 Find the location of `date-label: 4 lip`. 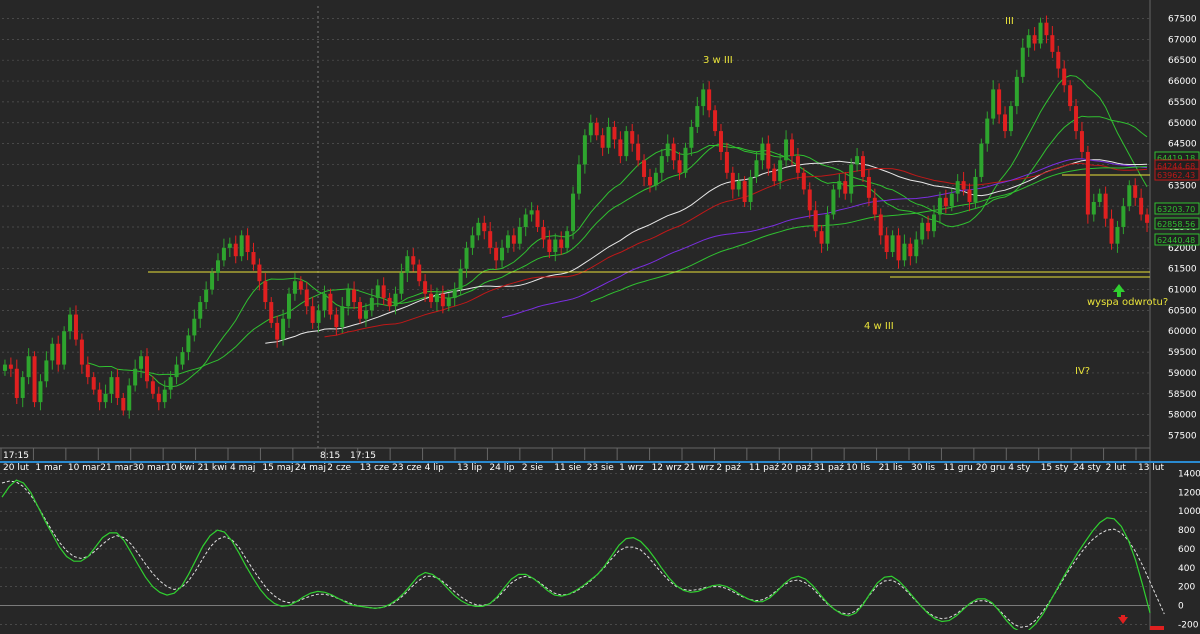

date-label: 4 lip is located at coordinates (435, 468).